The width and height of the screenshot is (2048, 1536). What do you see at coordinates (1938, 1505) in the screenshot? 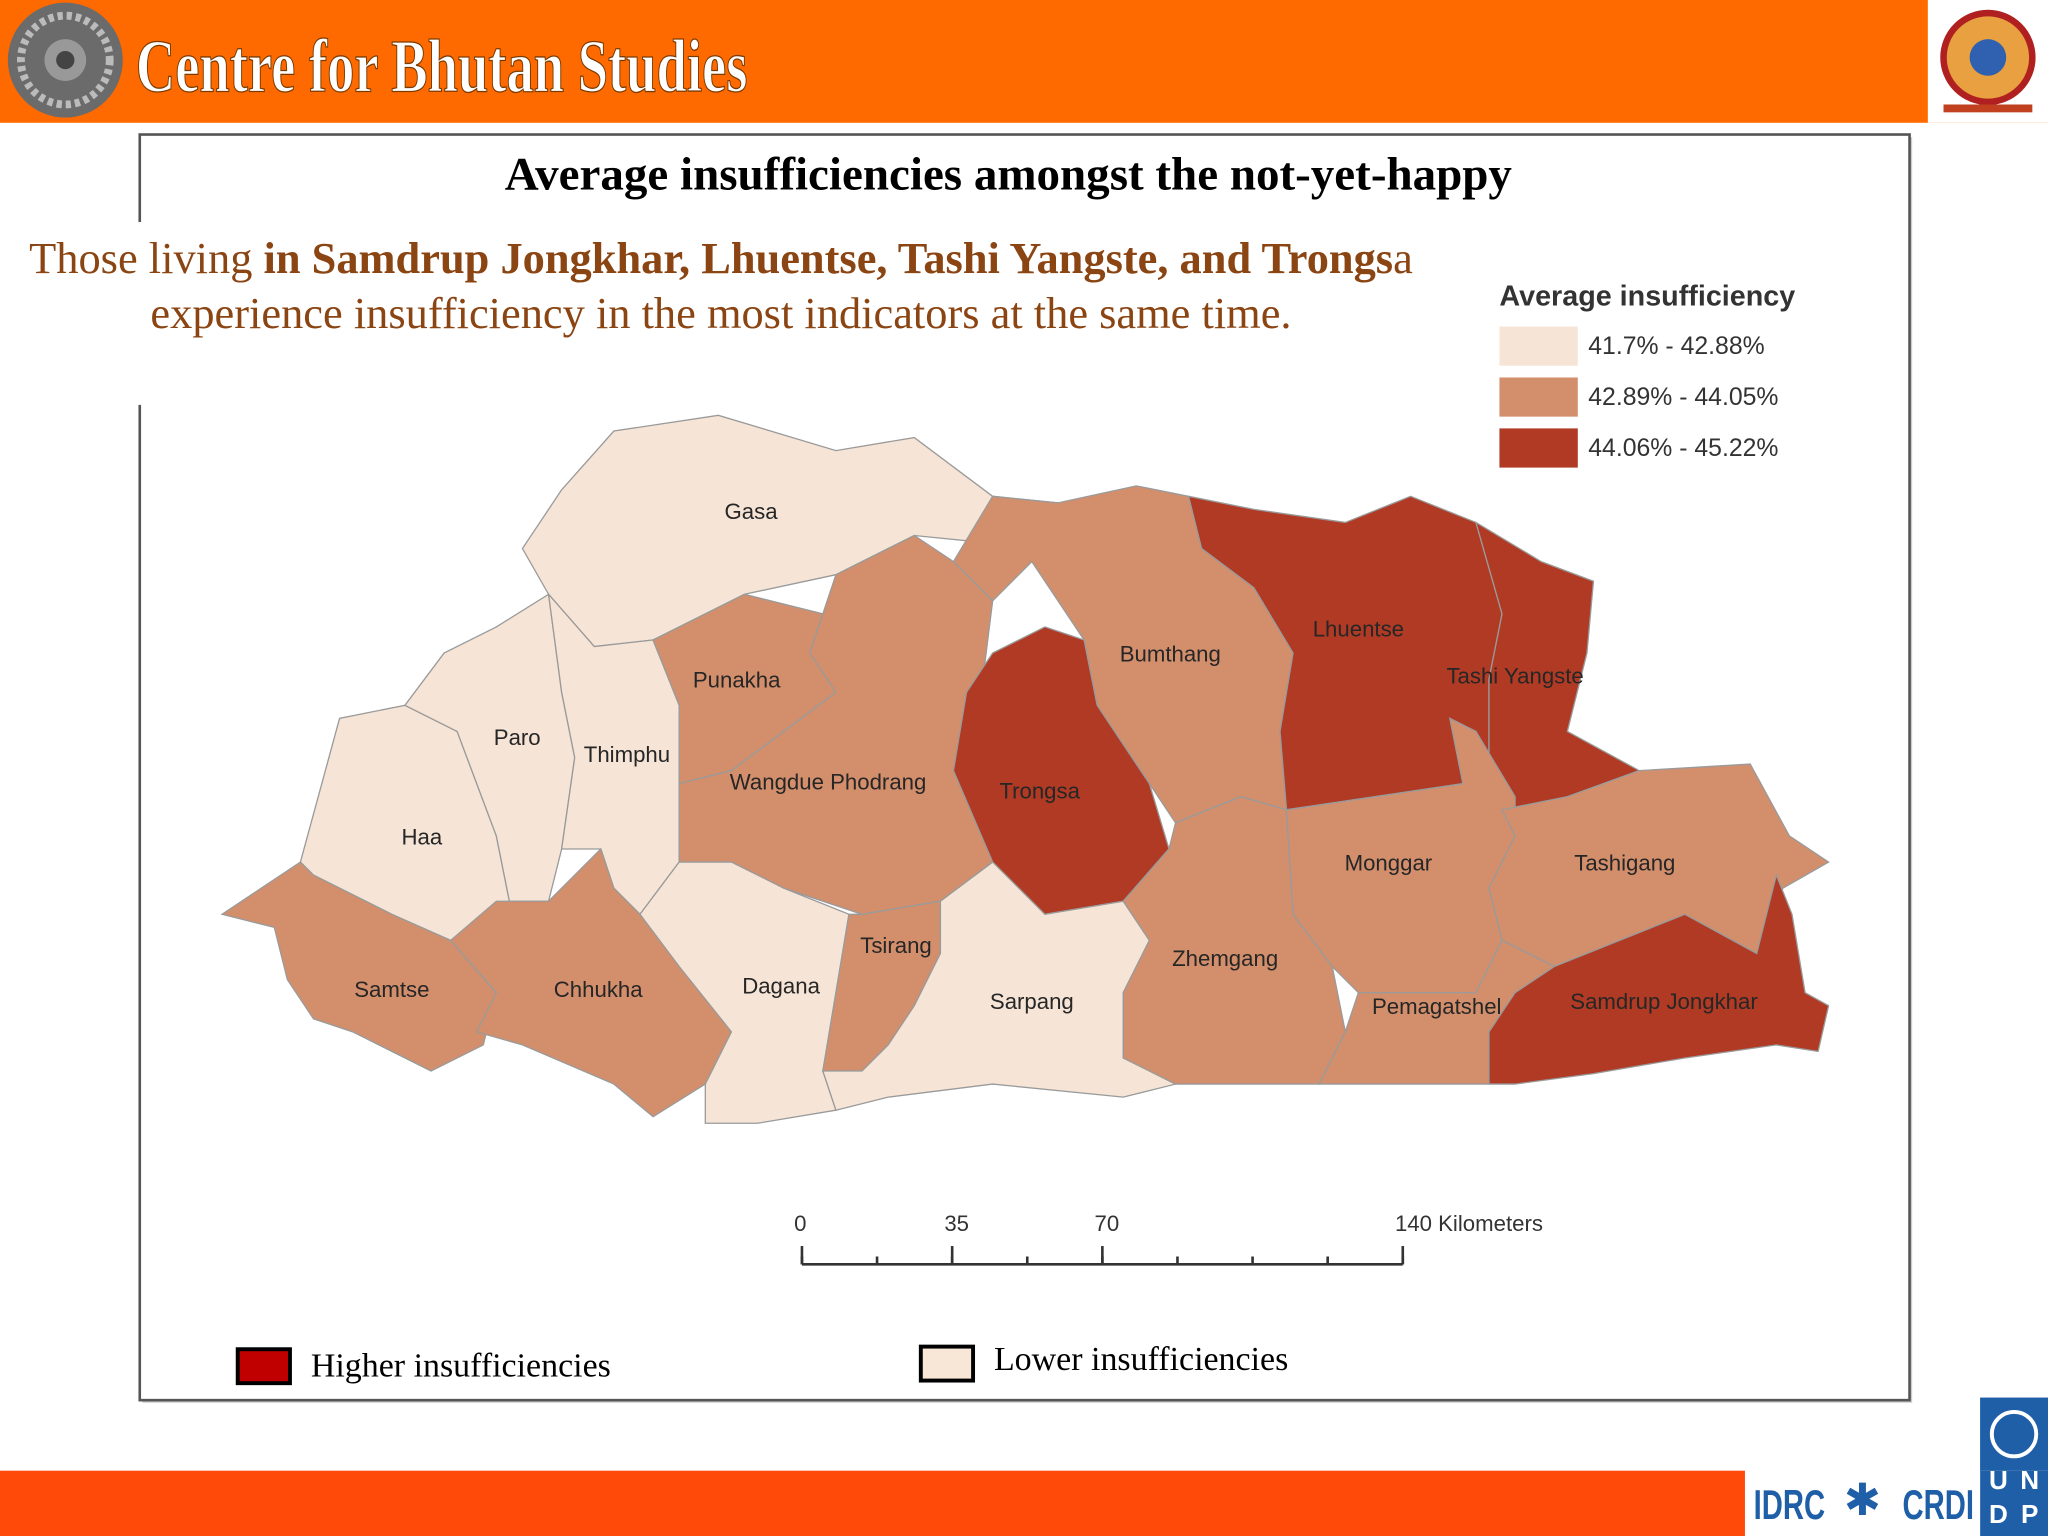
I see `footer-logo-text: CRDI` at bounding box center [1938, 1505].